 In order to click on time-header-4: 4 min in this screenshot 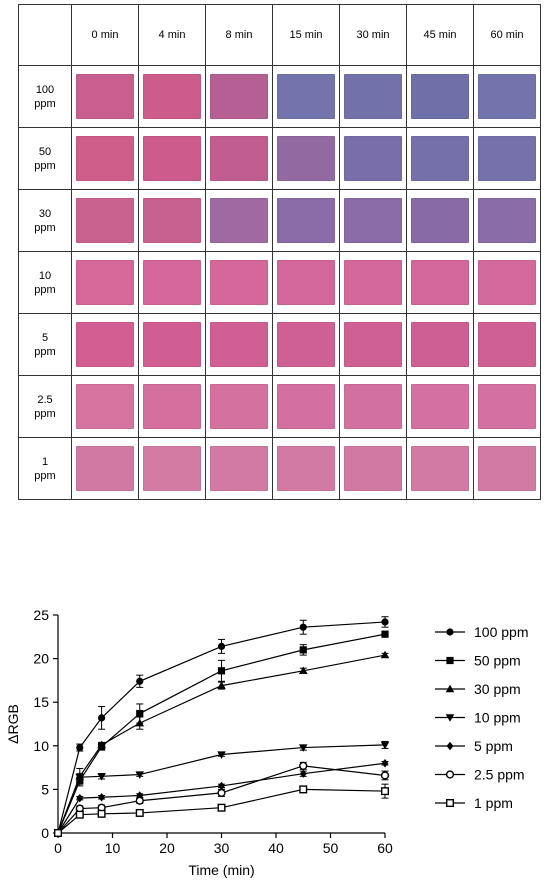, I will do `click(172, 35)`.